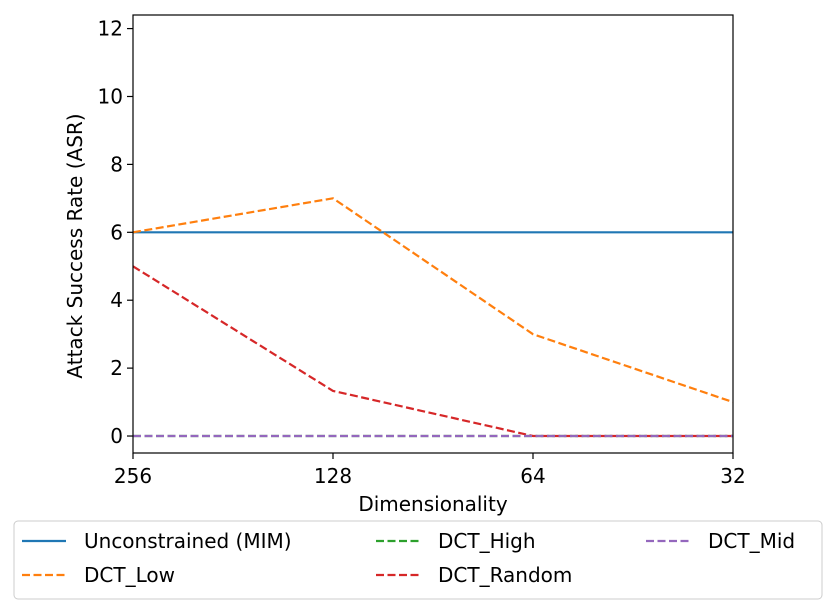  I want to click on x-tick-label: 64, so click(532, 476).